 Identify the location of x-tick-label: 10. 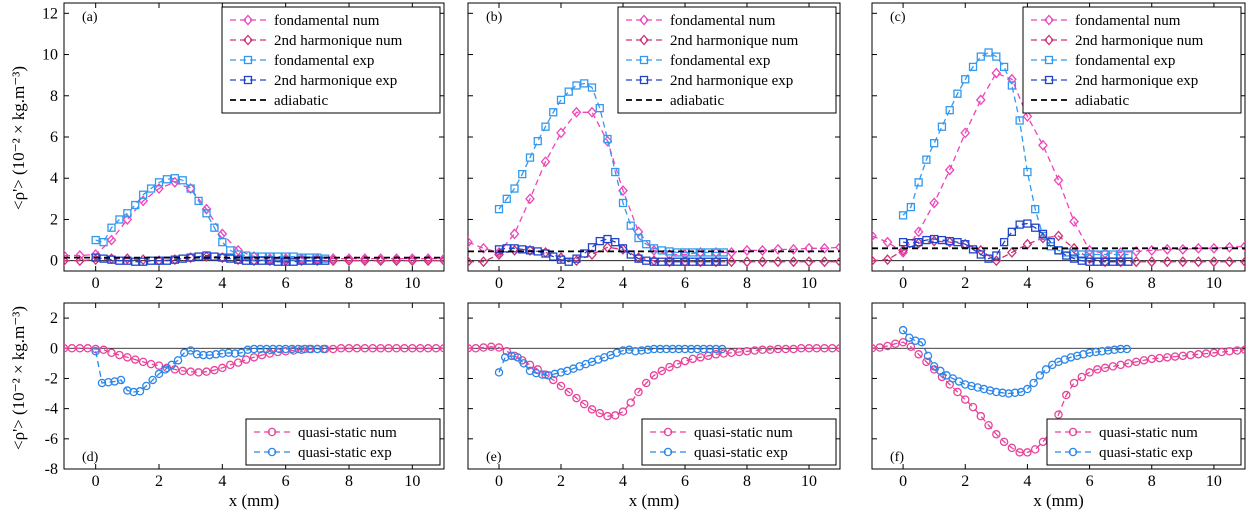
(809, 481).